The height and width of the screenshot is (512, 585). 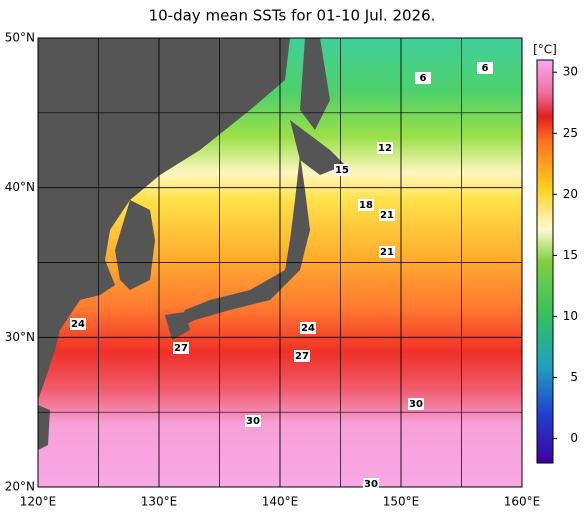 I want to click on colorbar-tick-label: 15, so click(x=570, y=255).